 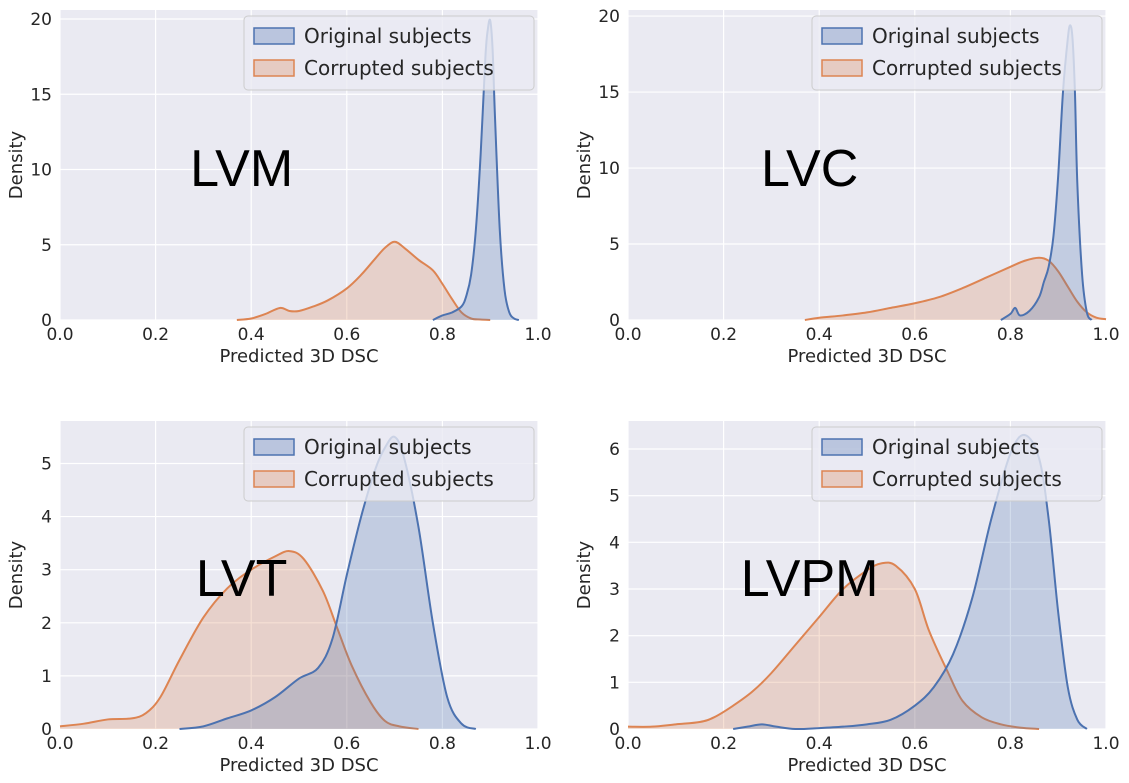 I want to click on panel-label: LVPM, so click(x=810, y=579).